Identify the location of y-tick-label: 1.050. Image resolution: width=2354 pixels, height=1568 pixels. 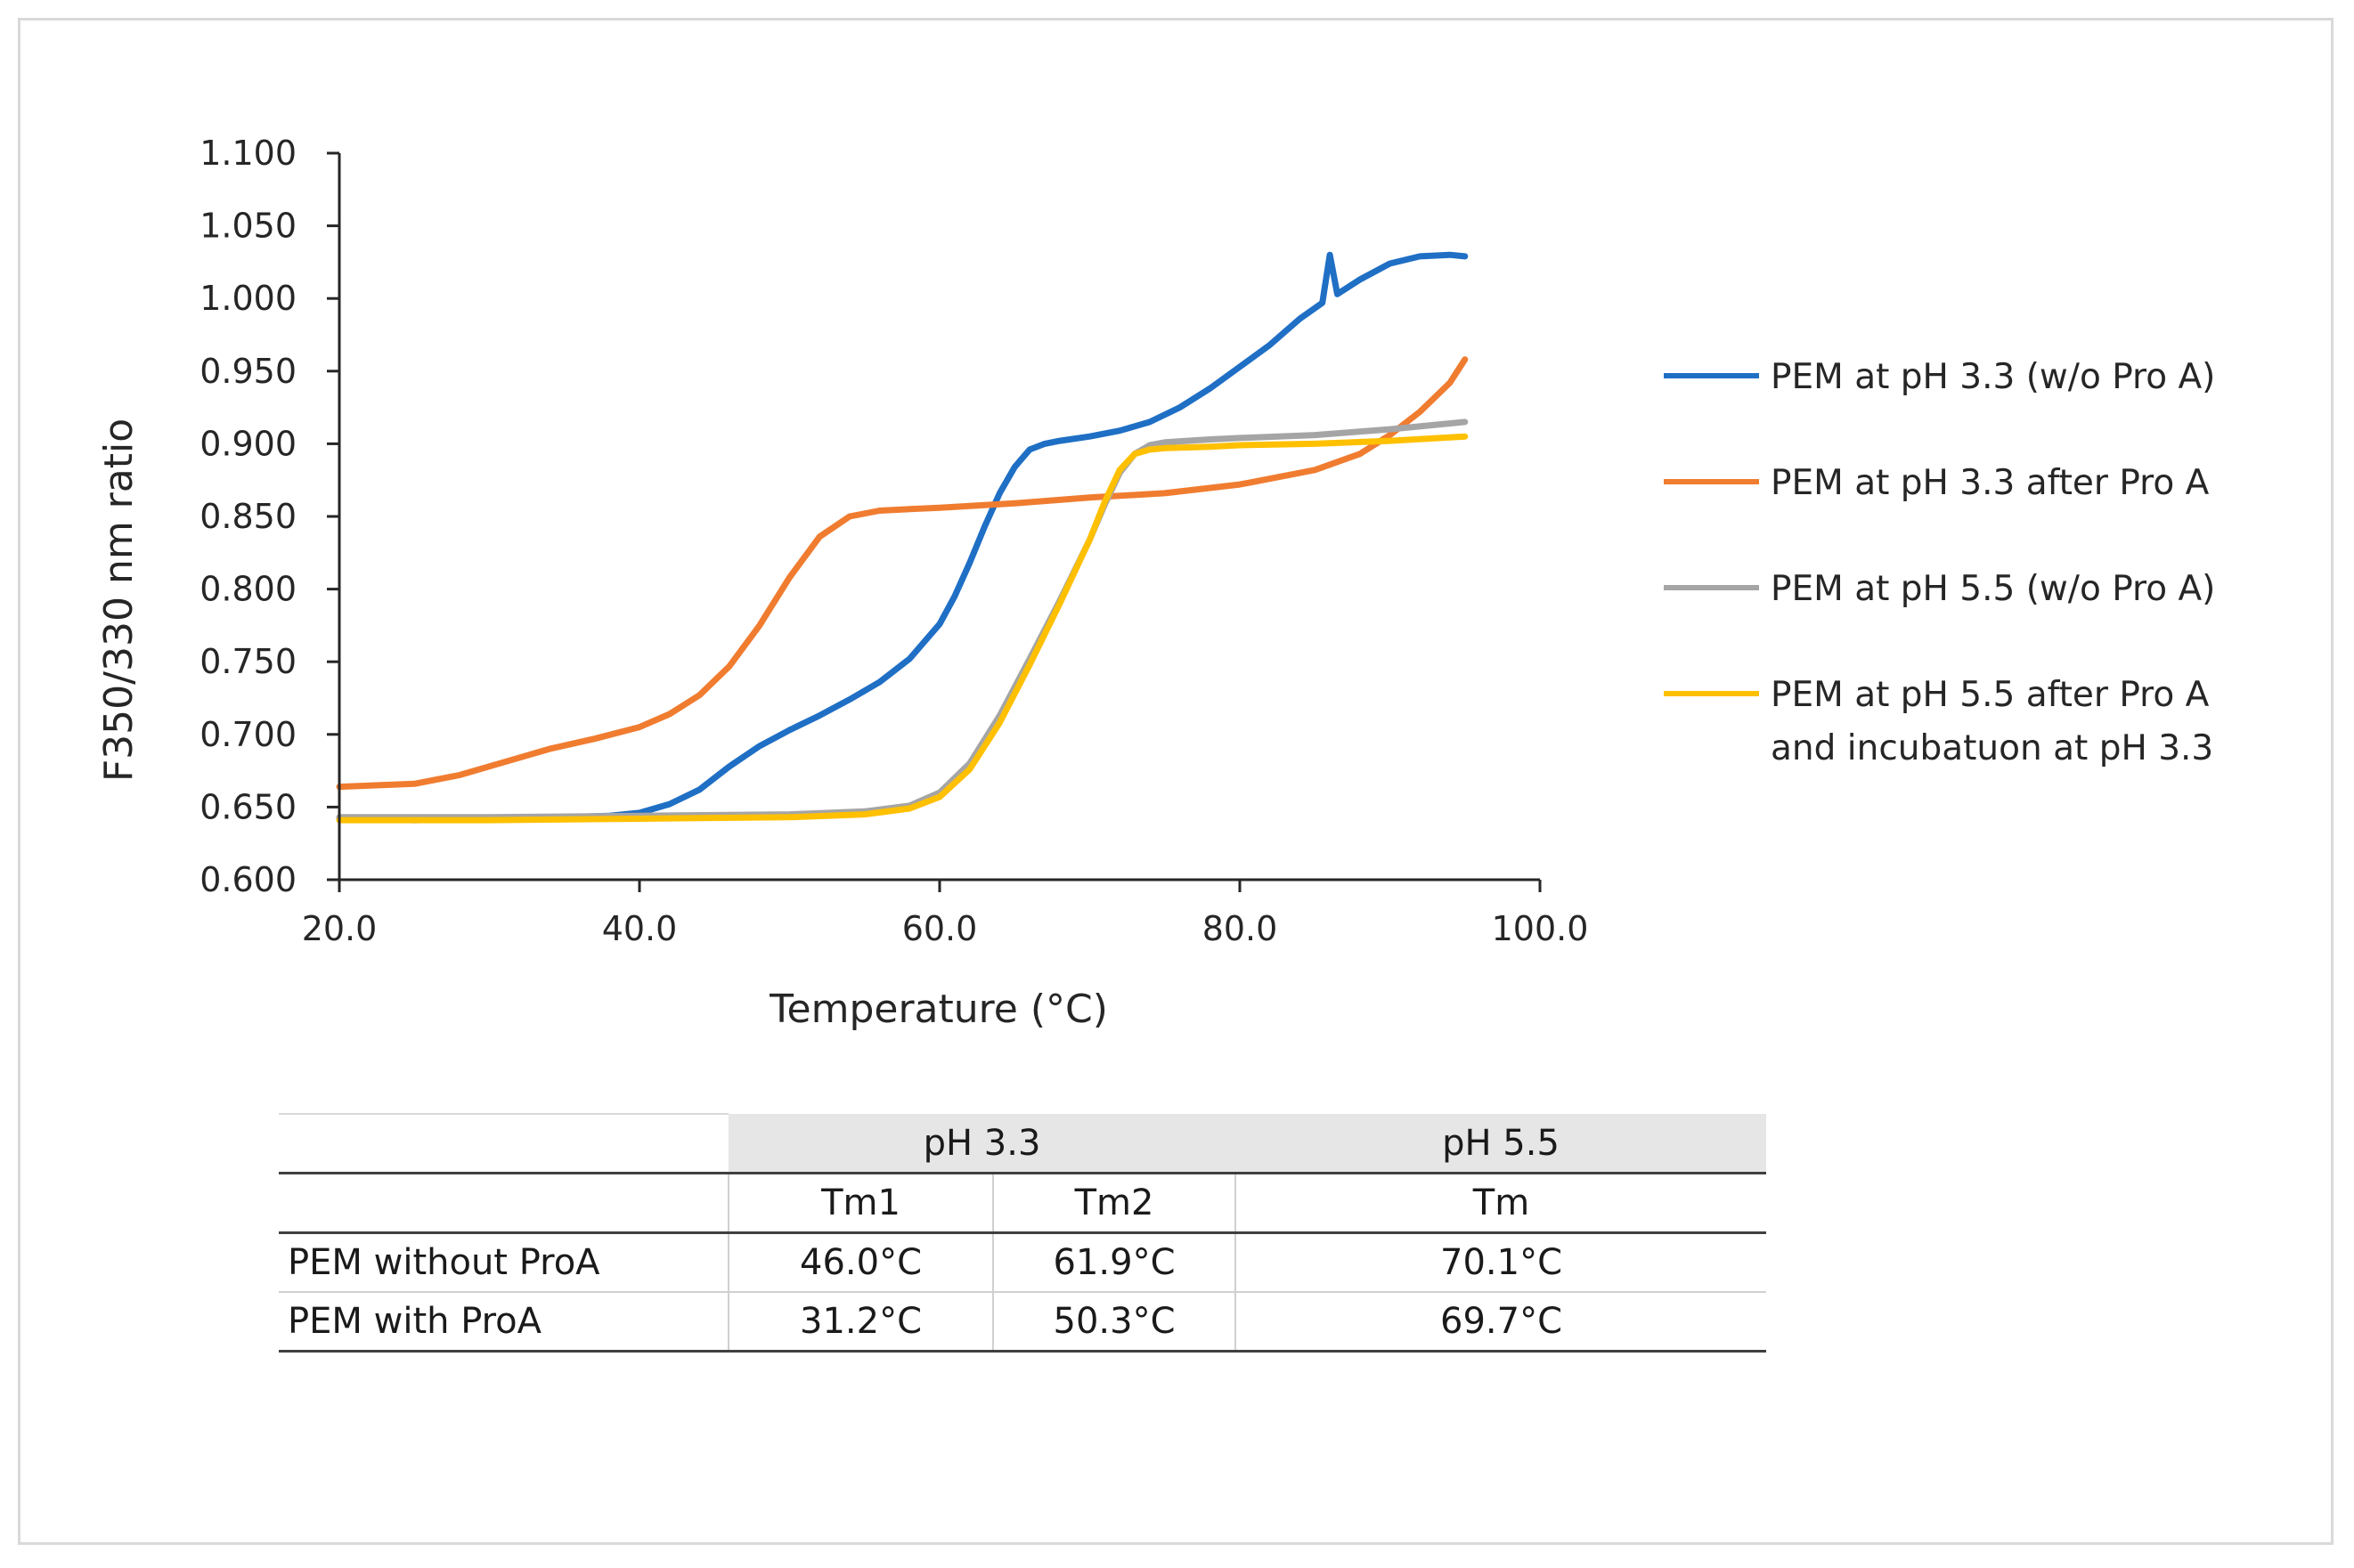
(249, 226).